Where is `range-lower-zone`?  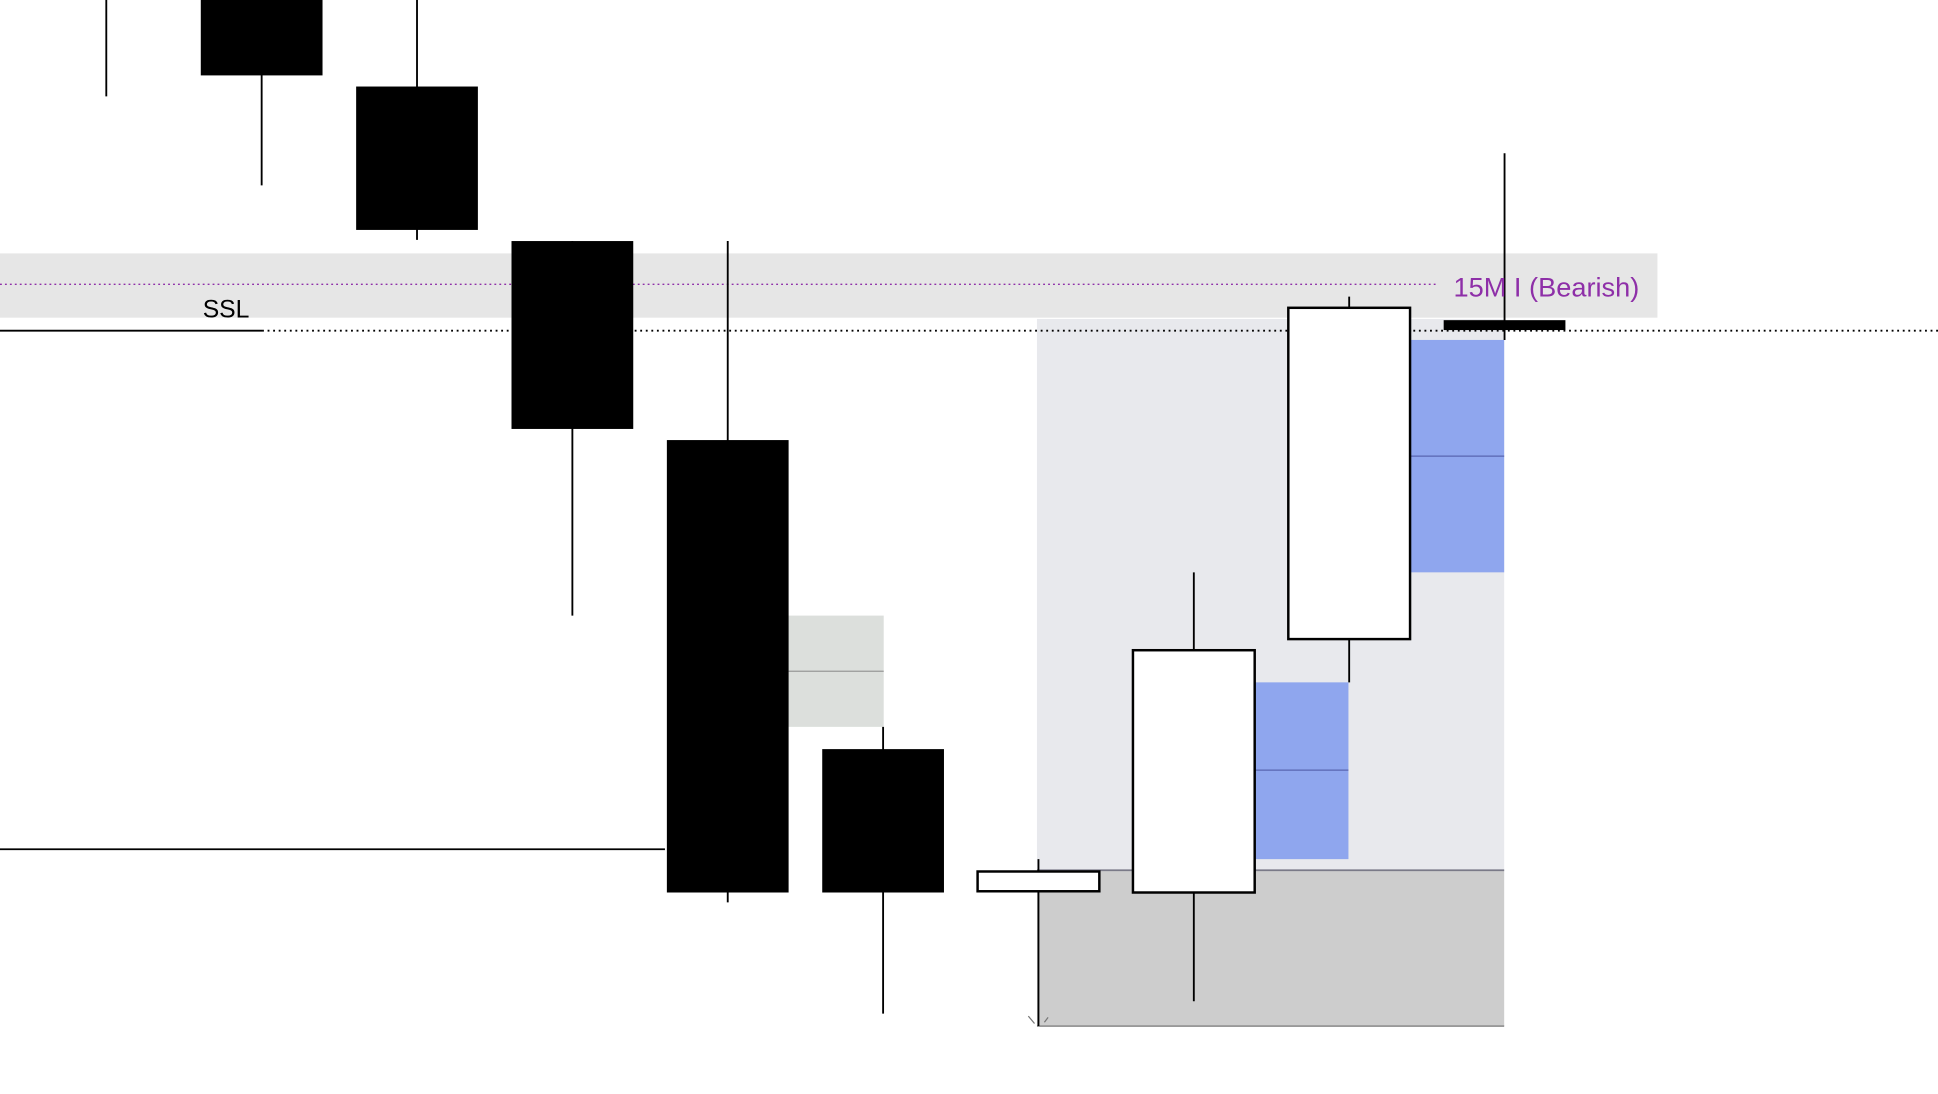 range-lower-zone is located at coordinates (1270, 948).